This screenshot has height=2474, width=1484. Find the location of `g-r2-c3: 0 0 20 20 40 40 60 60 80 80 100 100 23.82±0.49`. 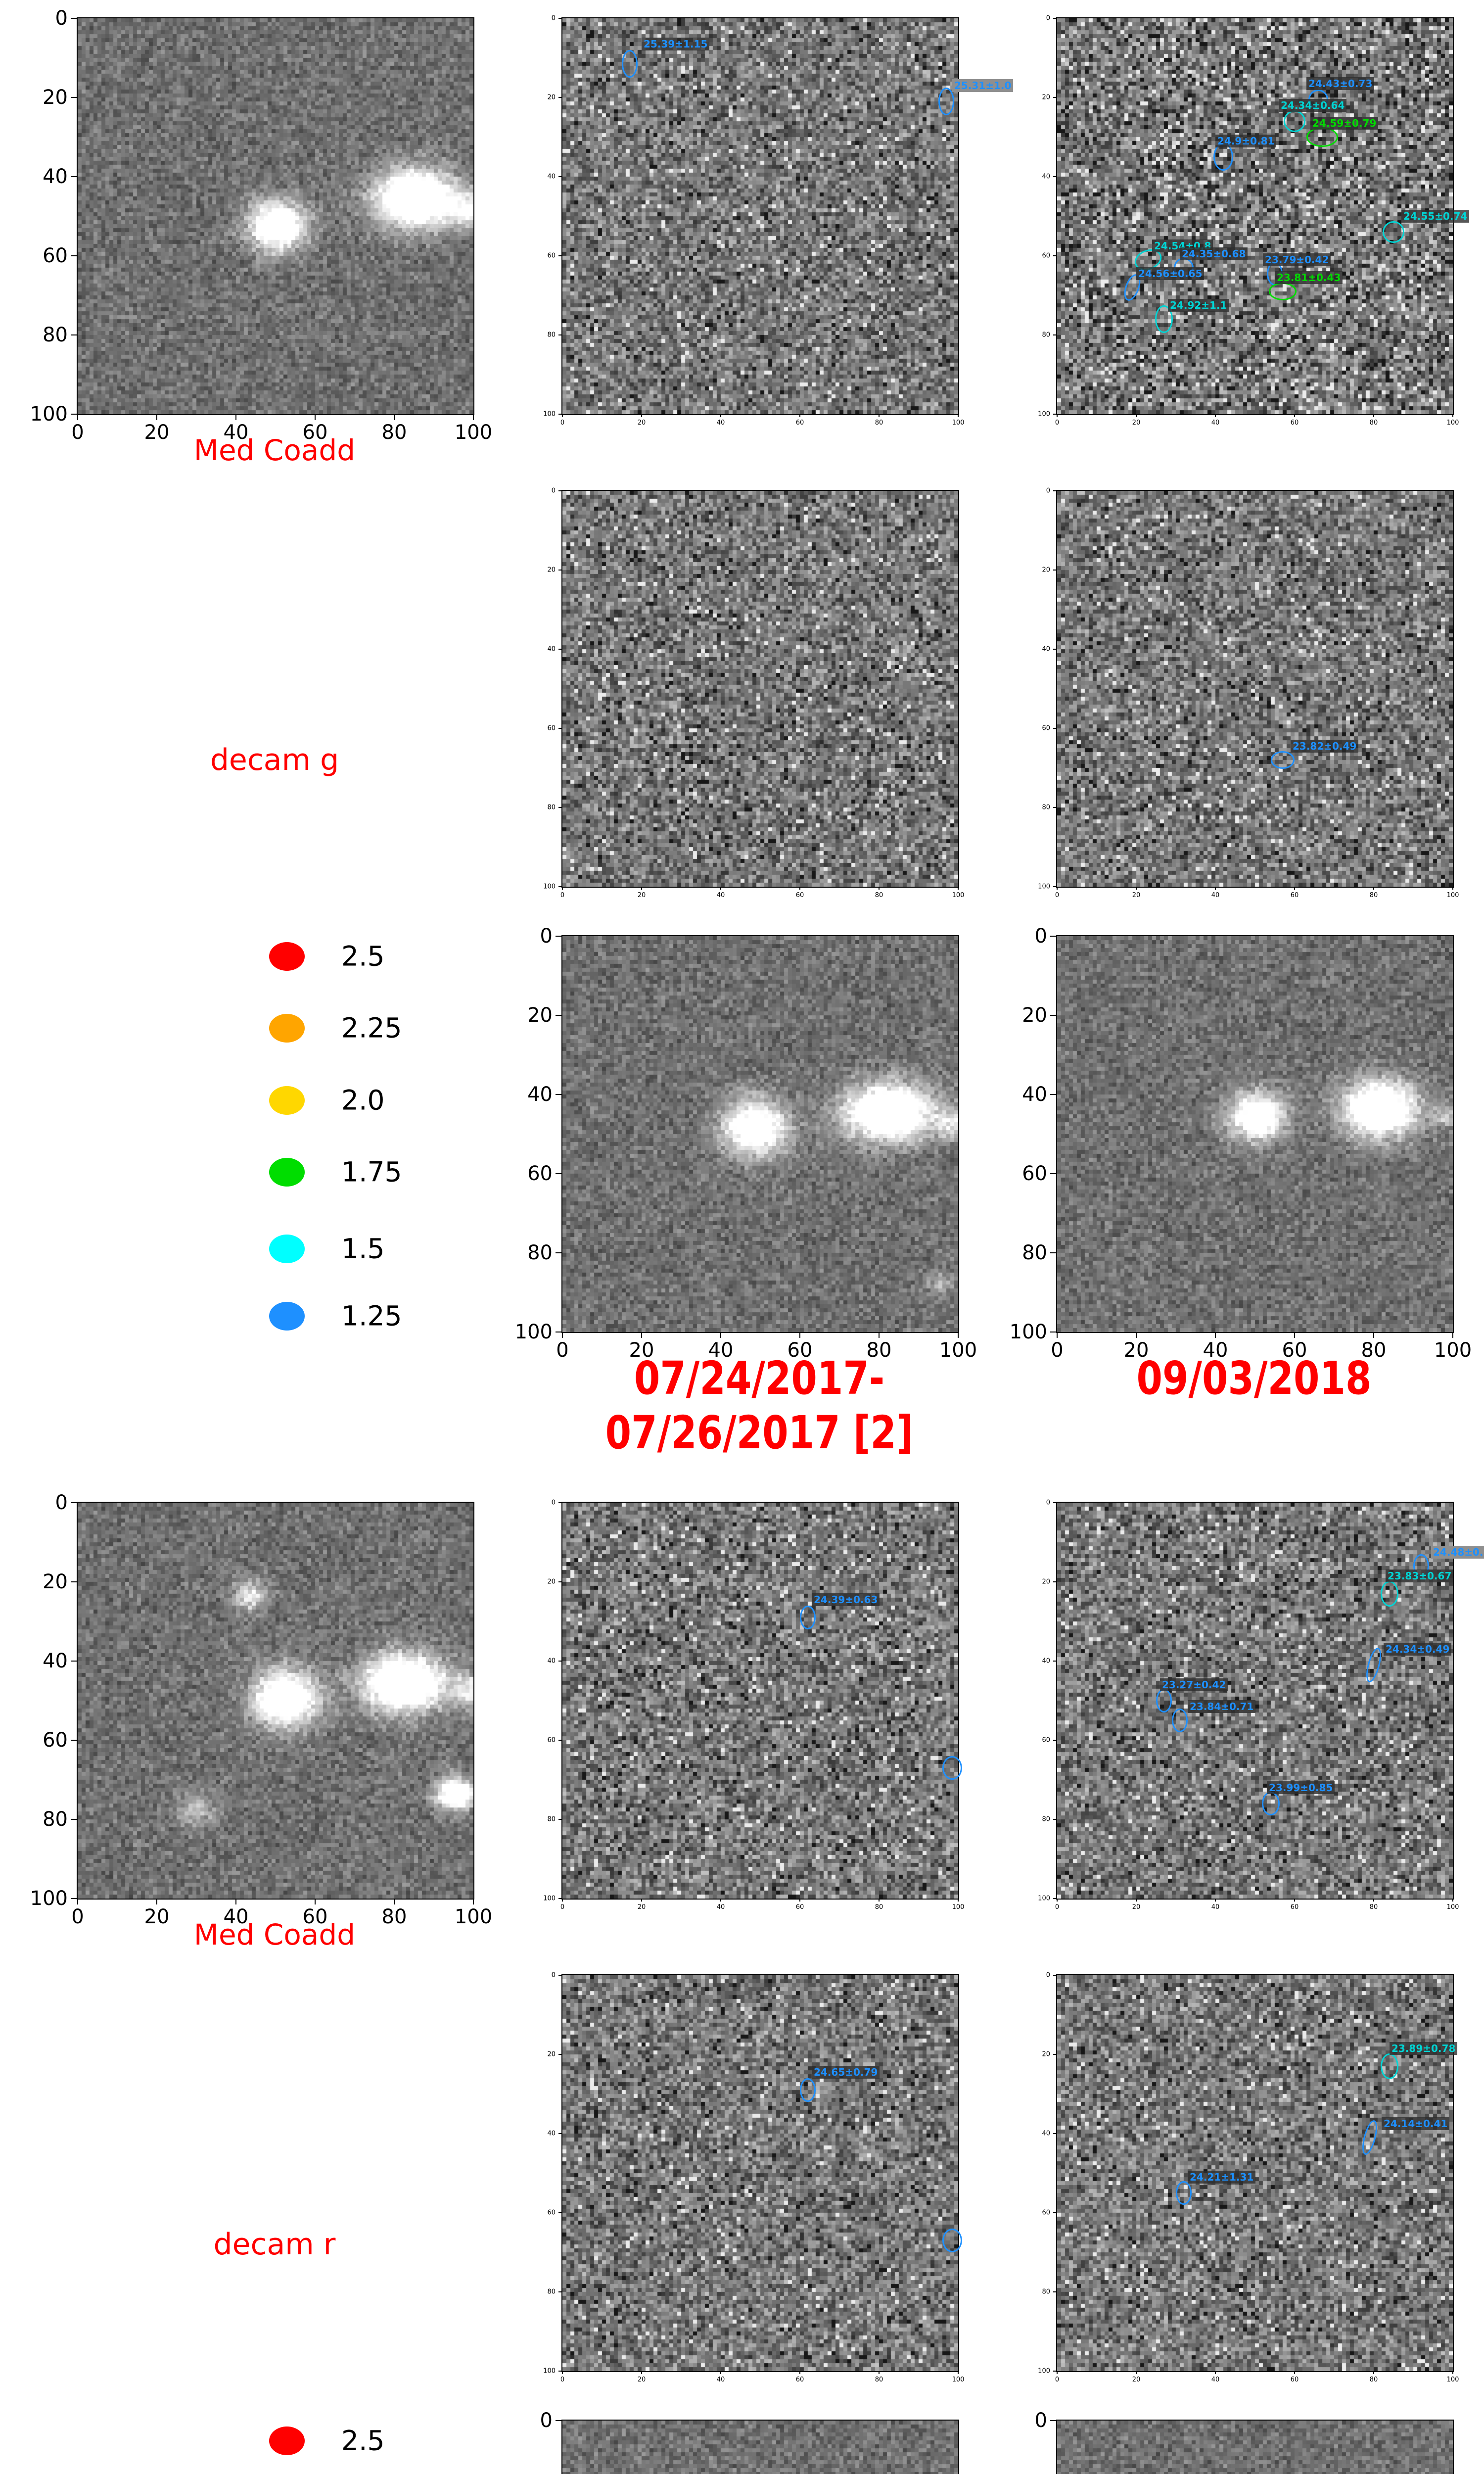

g-r2-c3: 0 0 20 20 40 40 60 60 80 80 100 100 23.82±0.49 is located at coordinates (1248, 694).